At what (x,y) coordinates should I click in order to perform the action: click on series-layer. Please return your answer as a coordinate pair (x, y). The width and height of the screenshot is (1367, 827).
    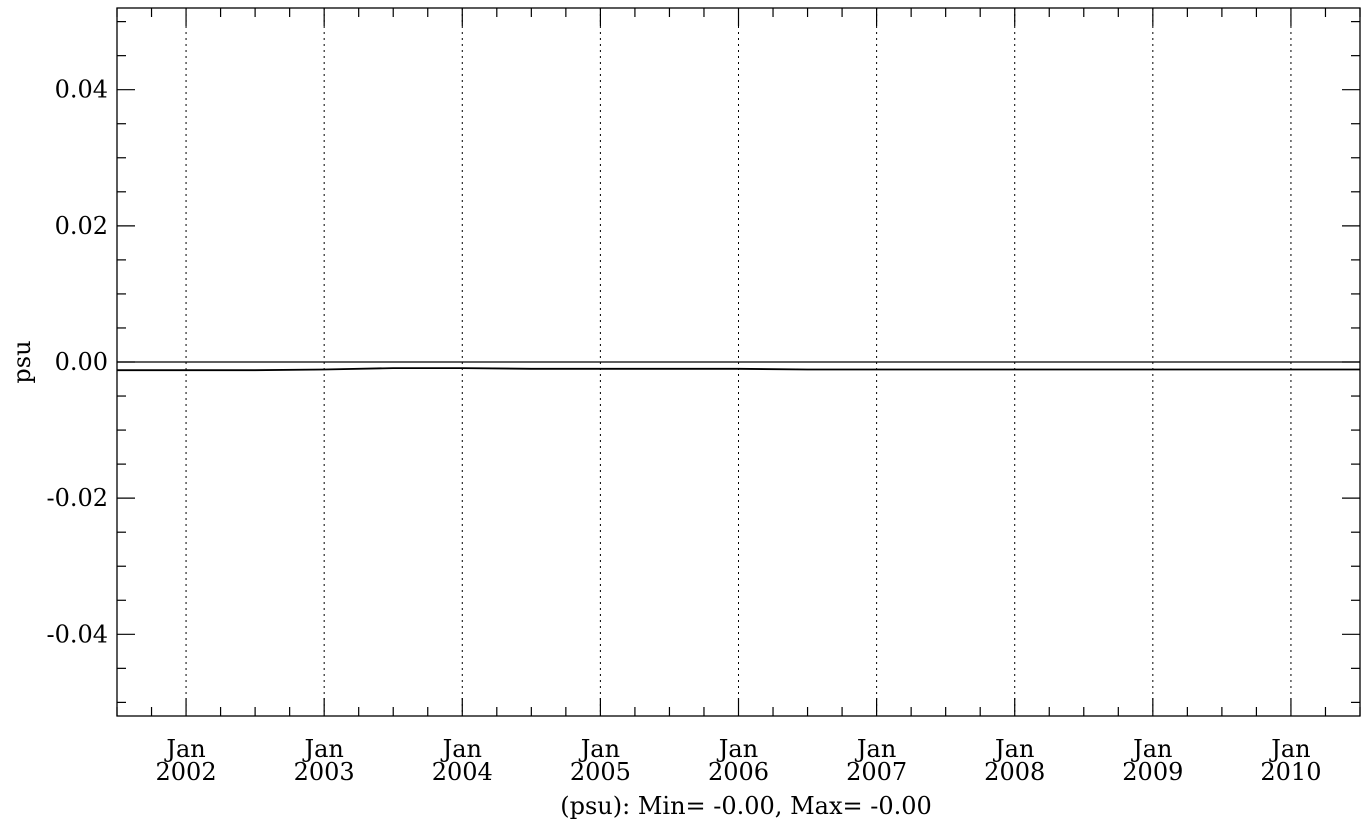
    Looking at the image, I should click on (738, 366).